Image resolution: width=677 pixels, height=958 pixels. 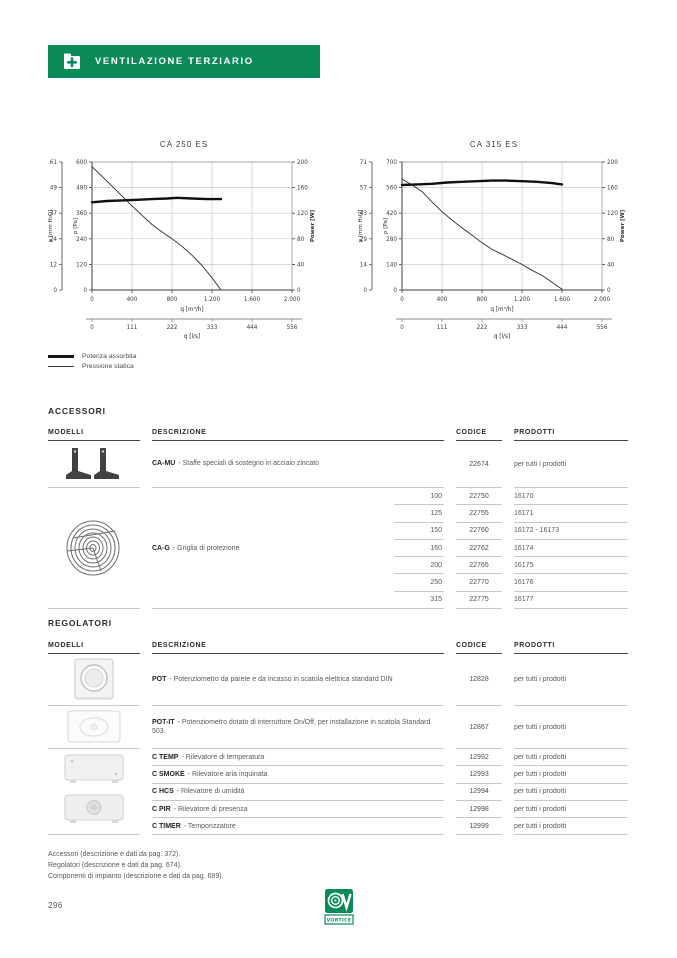 What do you see at coordinates (184, 144) in the screenshot?
I see `chart-title: CA 250 ES` at bounding box center [184, 144].